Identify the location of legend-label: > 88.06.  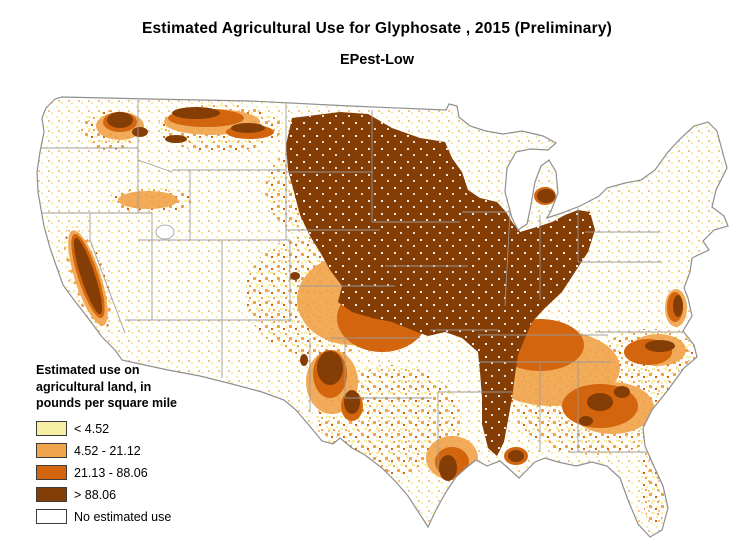
(95, 494).